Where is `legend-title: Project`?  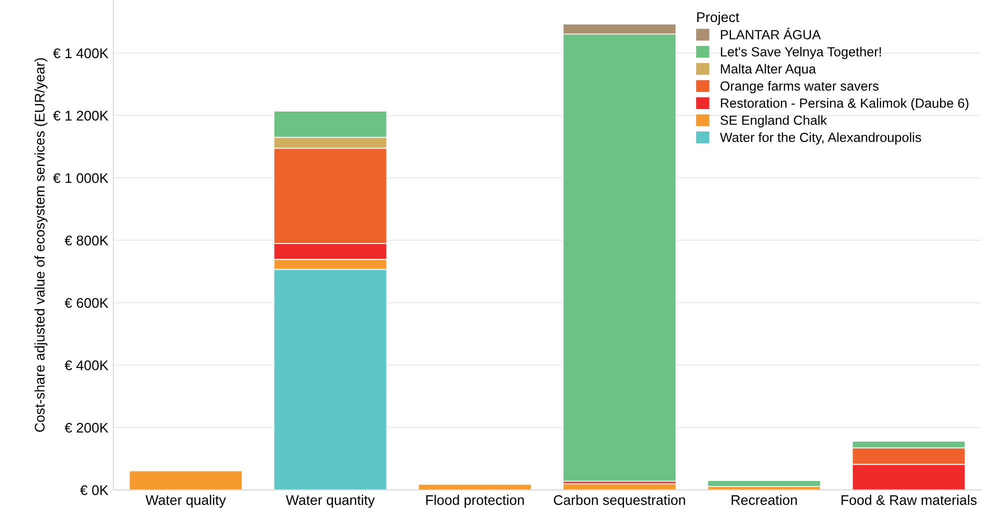 legend-title: Project is located at coordinates (718, 18).